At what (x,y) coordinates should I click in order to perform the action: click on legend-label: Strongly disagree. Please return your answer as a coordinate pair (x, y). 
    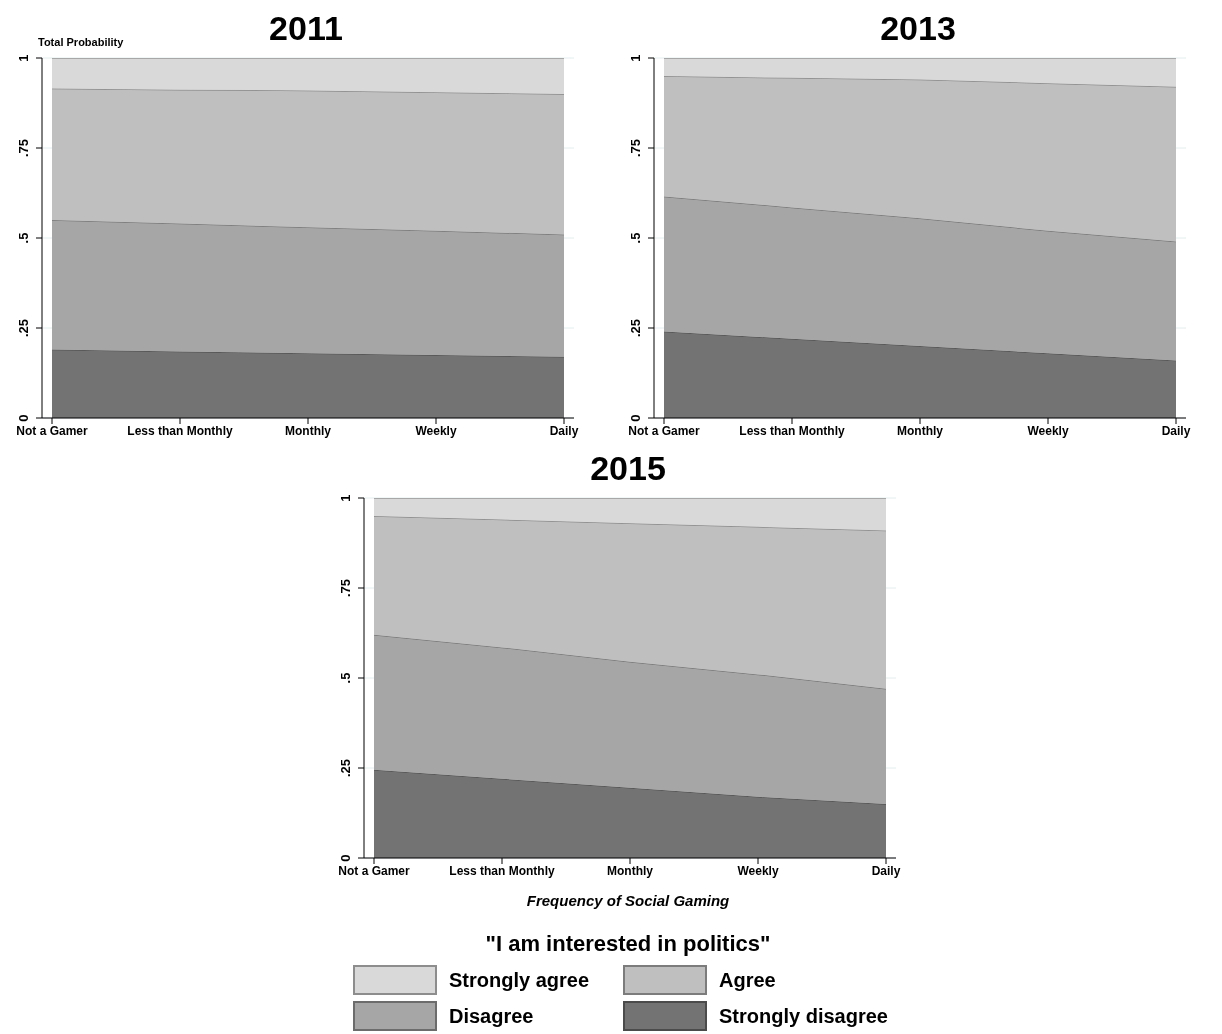
    Looking at the image, I should click on (803, 1016).